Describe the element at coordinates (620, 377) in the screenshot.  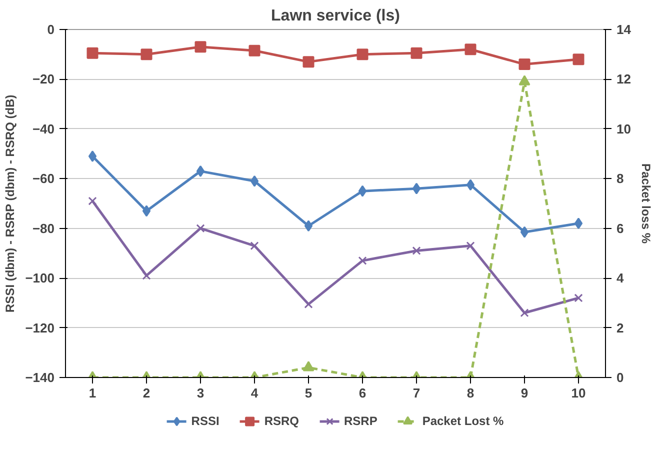
I see `y2-tick-label: 0` at that location.